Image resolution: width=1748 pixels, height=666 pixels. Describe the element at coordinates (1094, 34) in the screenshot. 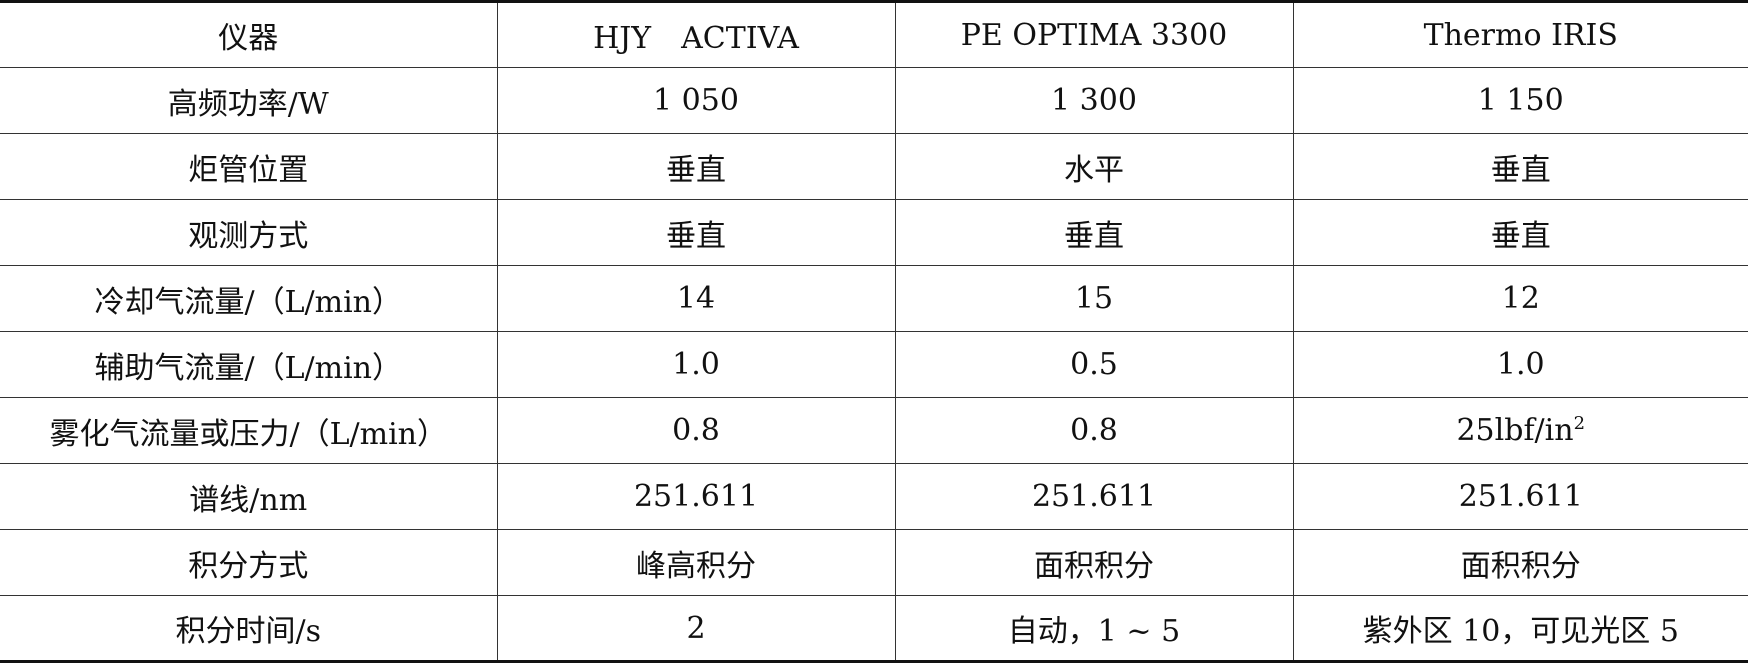

I see `header-cell-pe-optima: PE OPTIMA 3300` at that location.